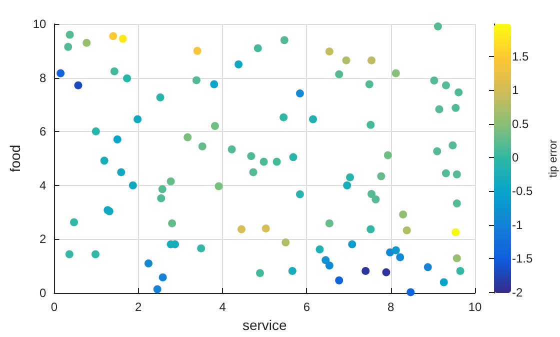 This screenshot has width=560, height=337. I want to click on y-tick-label: 8, so click(43, 77).